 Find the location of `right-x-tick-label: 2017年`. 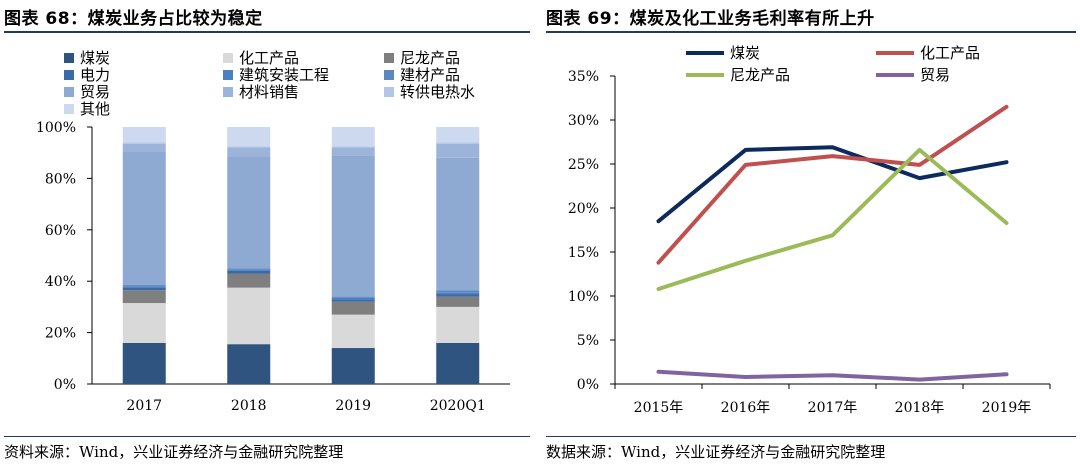

right-x-tick-label: 2017年 is located at coordinates (833, 408).